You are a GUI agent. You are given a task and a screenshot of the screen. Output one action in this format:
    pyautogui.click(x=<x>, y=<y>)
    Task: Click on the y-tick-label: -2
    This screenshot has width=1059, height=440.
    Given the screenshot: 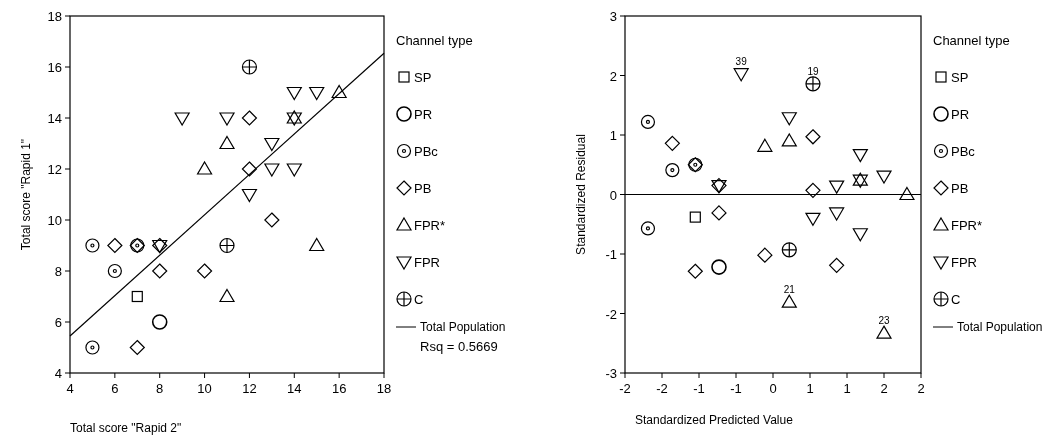 What is the action you would take?
    pyautogui.click(x=611, y=314)
    